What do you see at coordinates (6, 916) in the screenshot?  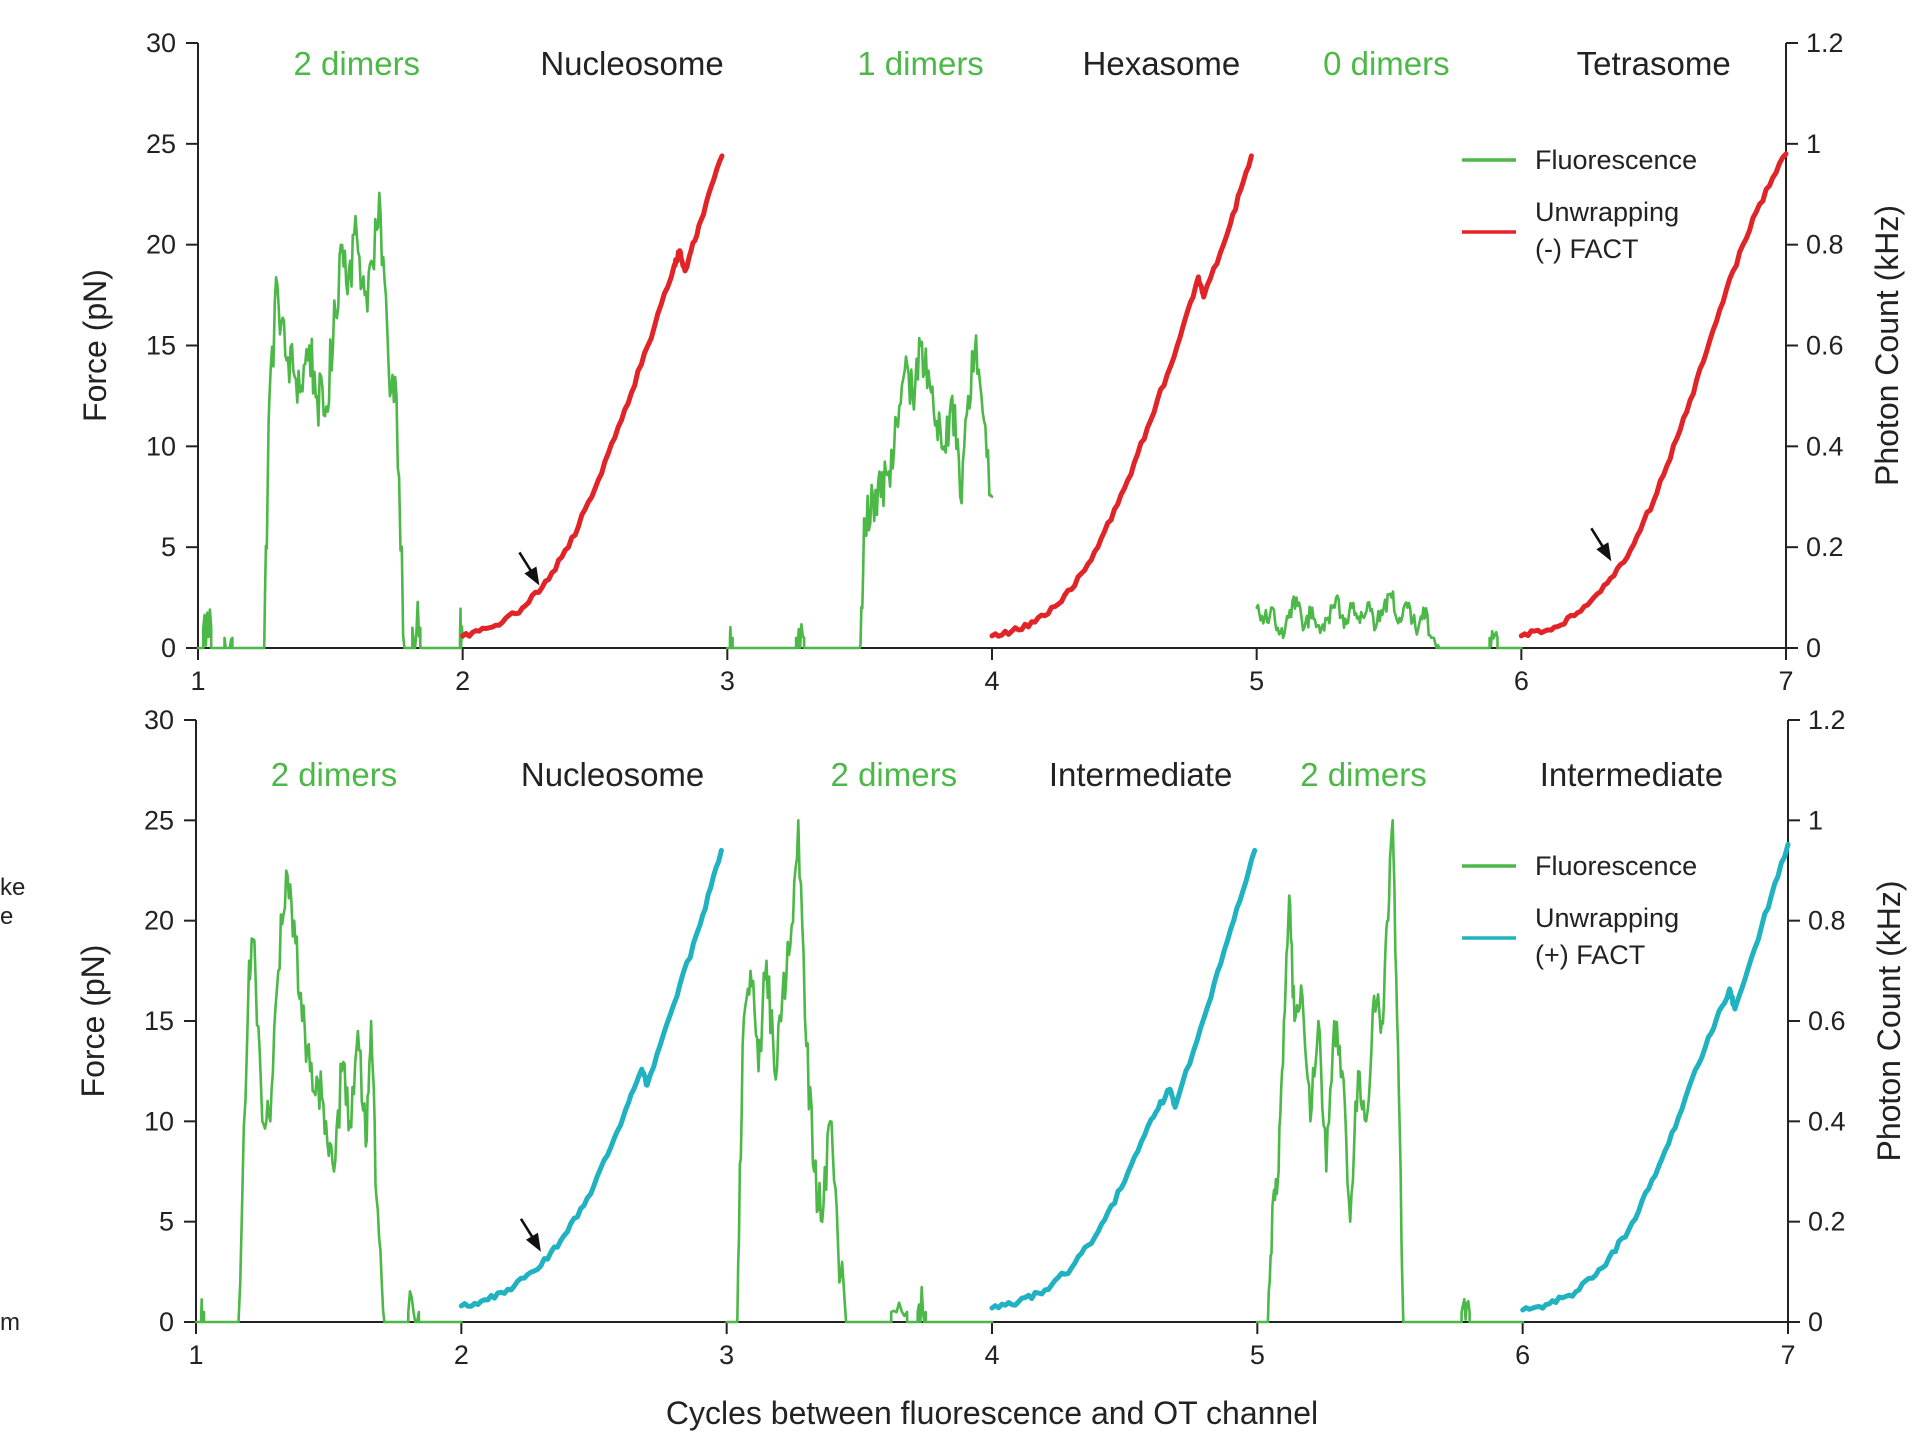 I see `margin-fragment-2: e` at bounding box center [6, 916].